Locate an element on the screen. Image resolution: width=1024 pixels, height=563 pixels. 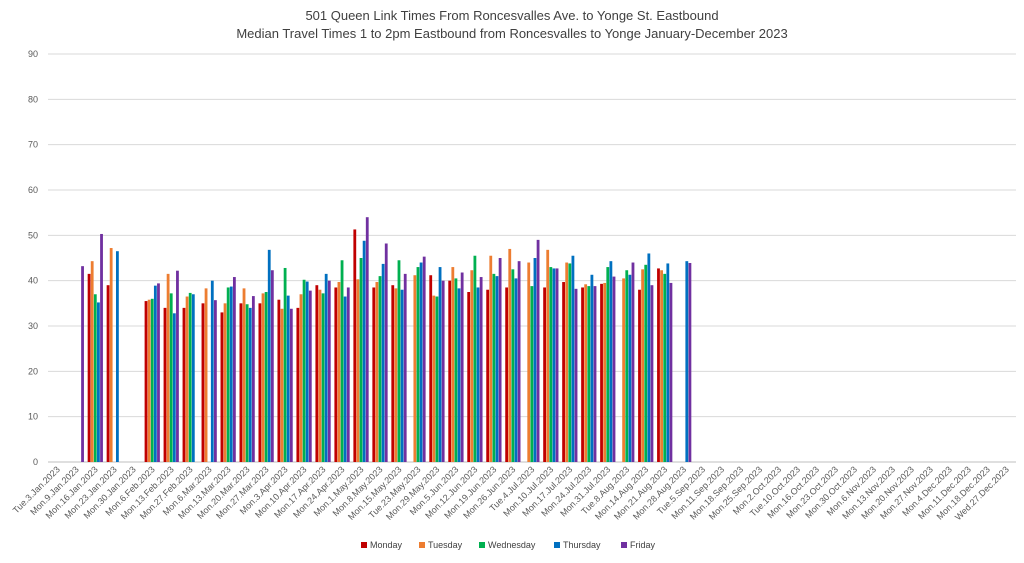
y-tick-label: 30 is located at coordinates (33, 326).